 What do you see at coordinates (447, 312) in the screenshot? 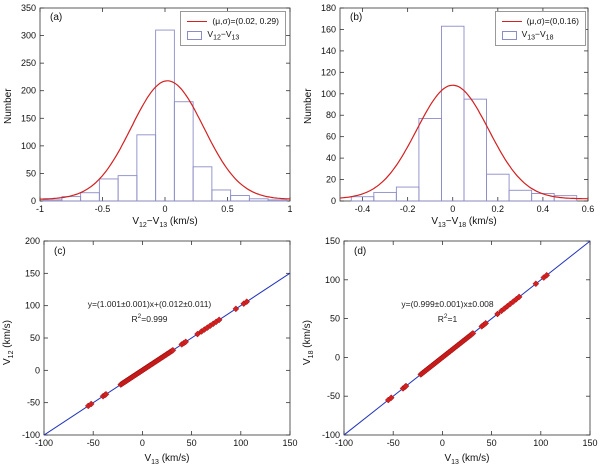
I see `fit-annotation-d: y=(0.999±0.001)x±0.008 R2=1` at bounding box center [447, 312].